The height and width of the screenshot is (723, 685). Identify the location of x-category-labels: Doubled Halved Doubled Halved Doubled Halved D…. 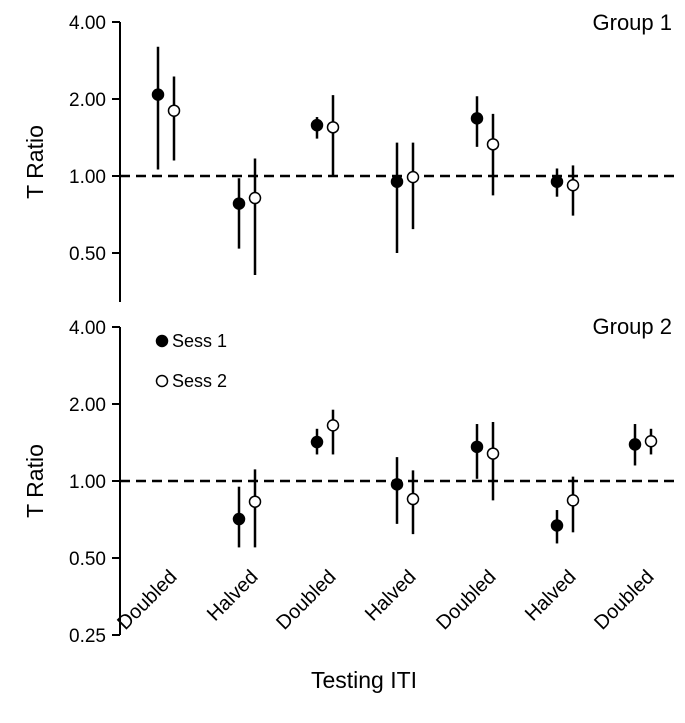
(385, 600).